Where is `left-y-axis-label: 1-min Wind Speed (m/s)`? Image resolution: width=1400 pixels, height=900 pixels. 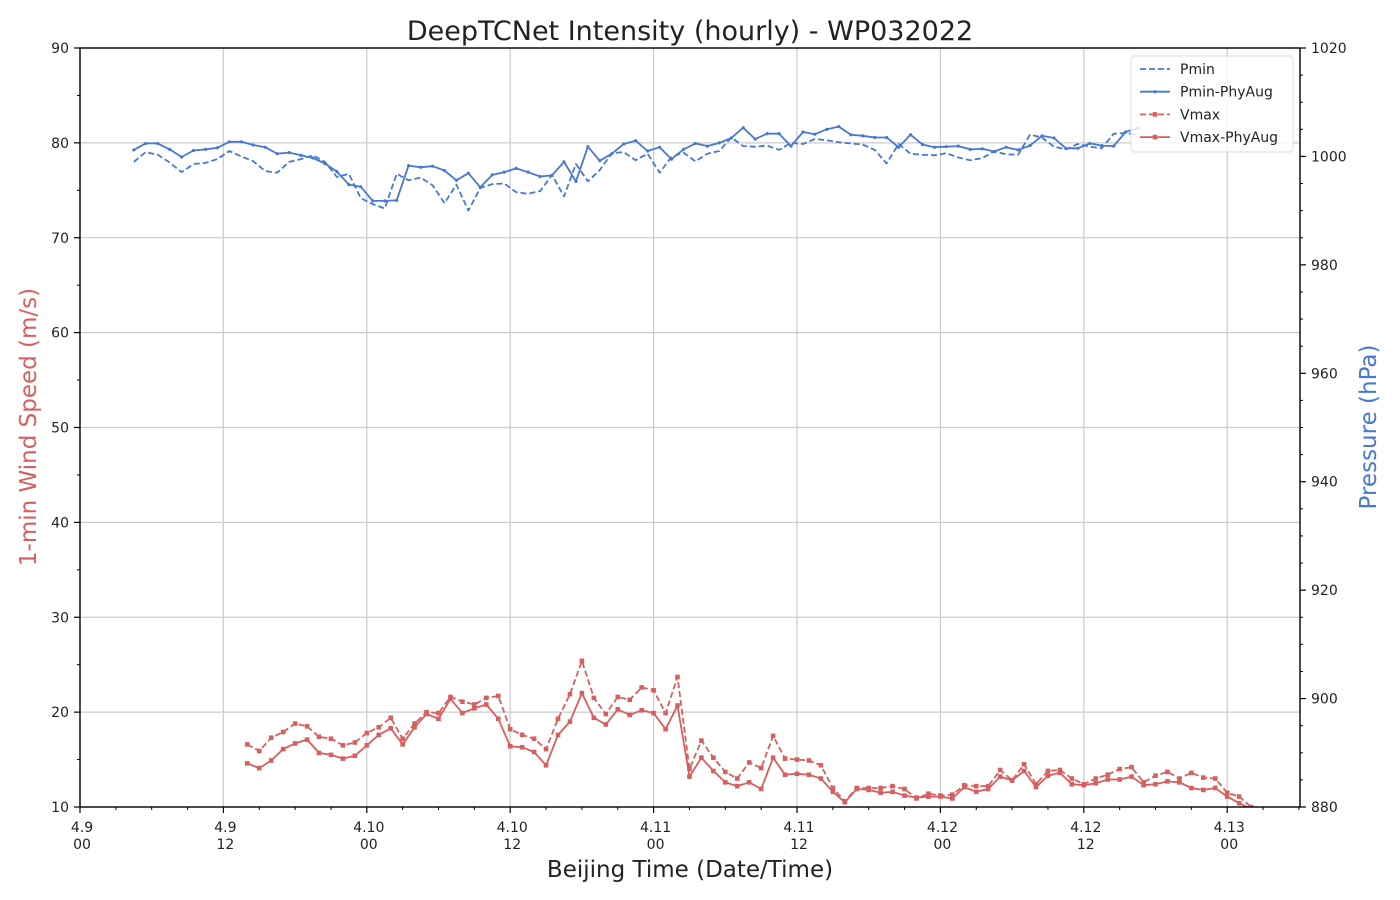 left-y-axis-label: 1-min Wind Speed (m/s) is located at coordinates (29, 427).